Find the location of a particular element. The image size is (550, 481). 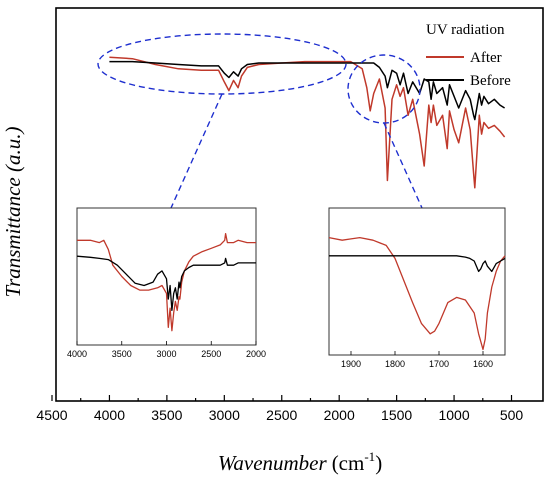

x-tick-label: 4000 is located at coordinates (109, 415).